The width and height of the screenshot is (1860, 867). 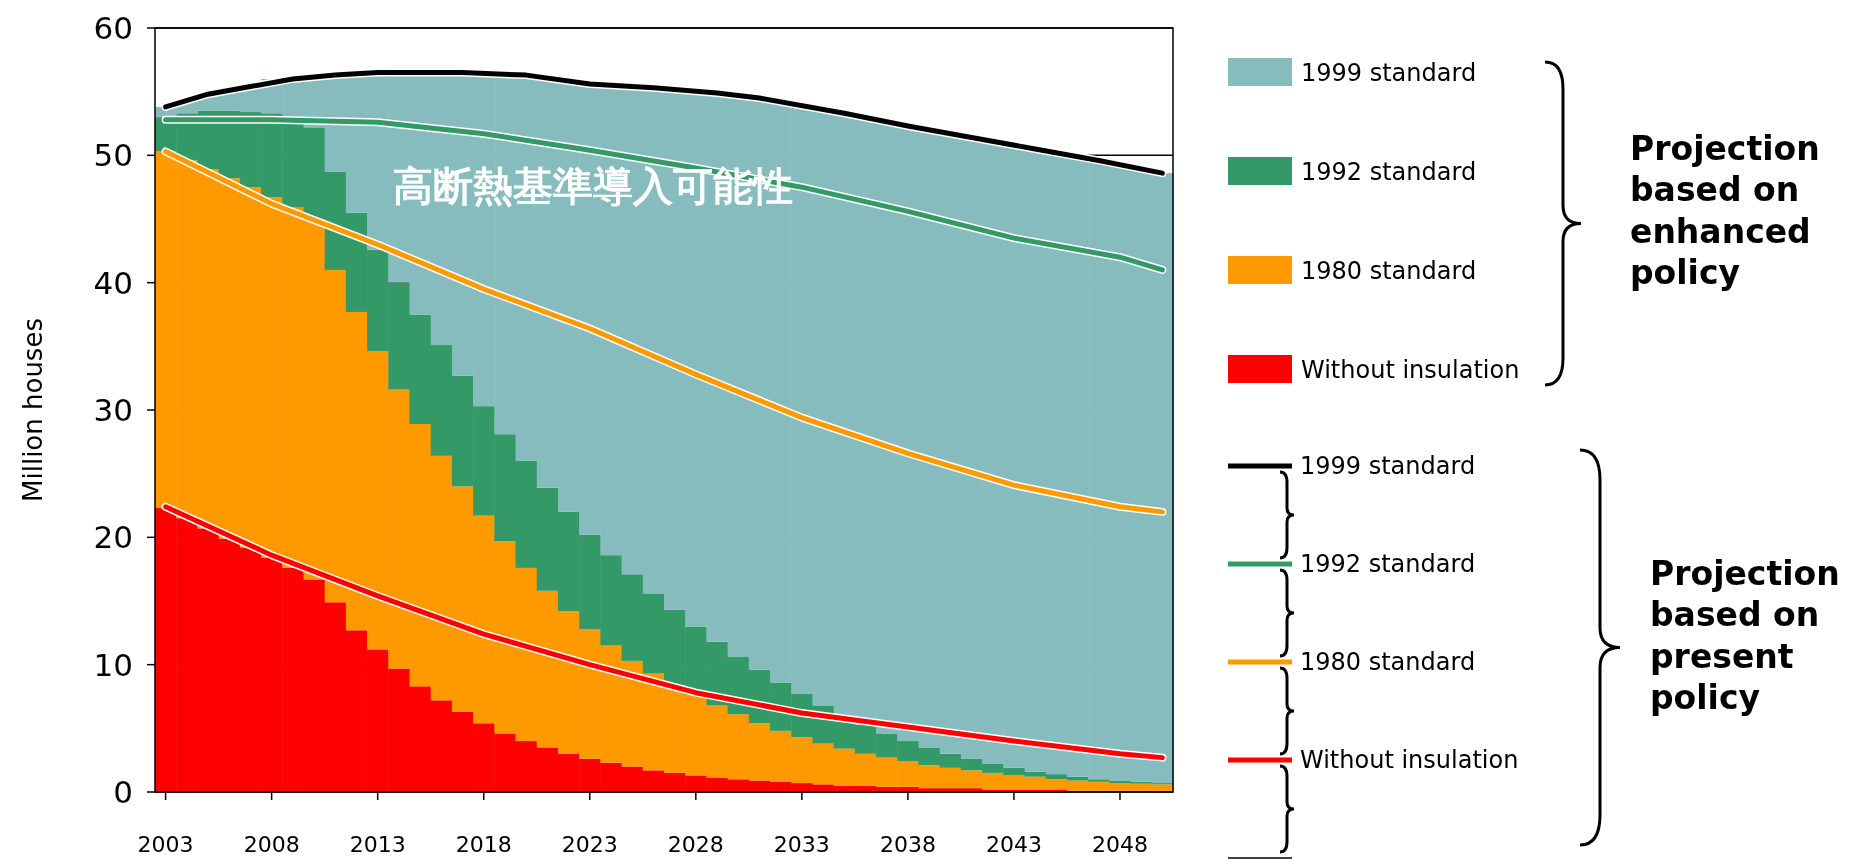 I want to click on y-tick-label: 10, so click(x=113, y=664).